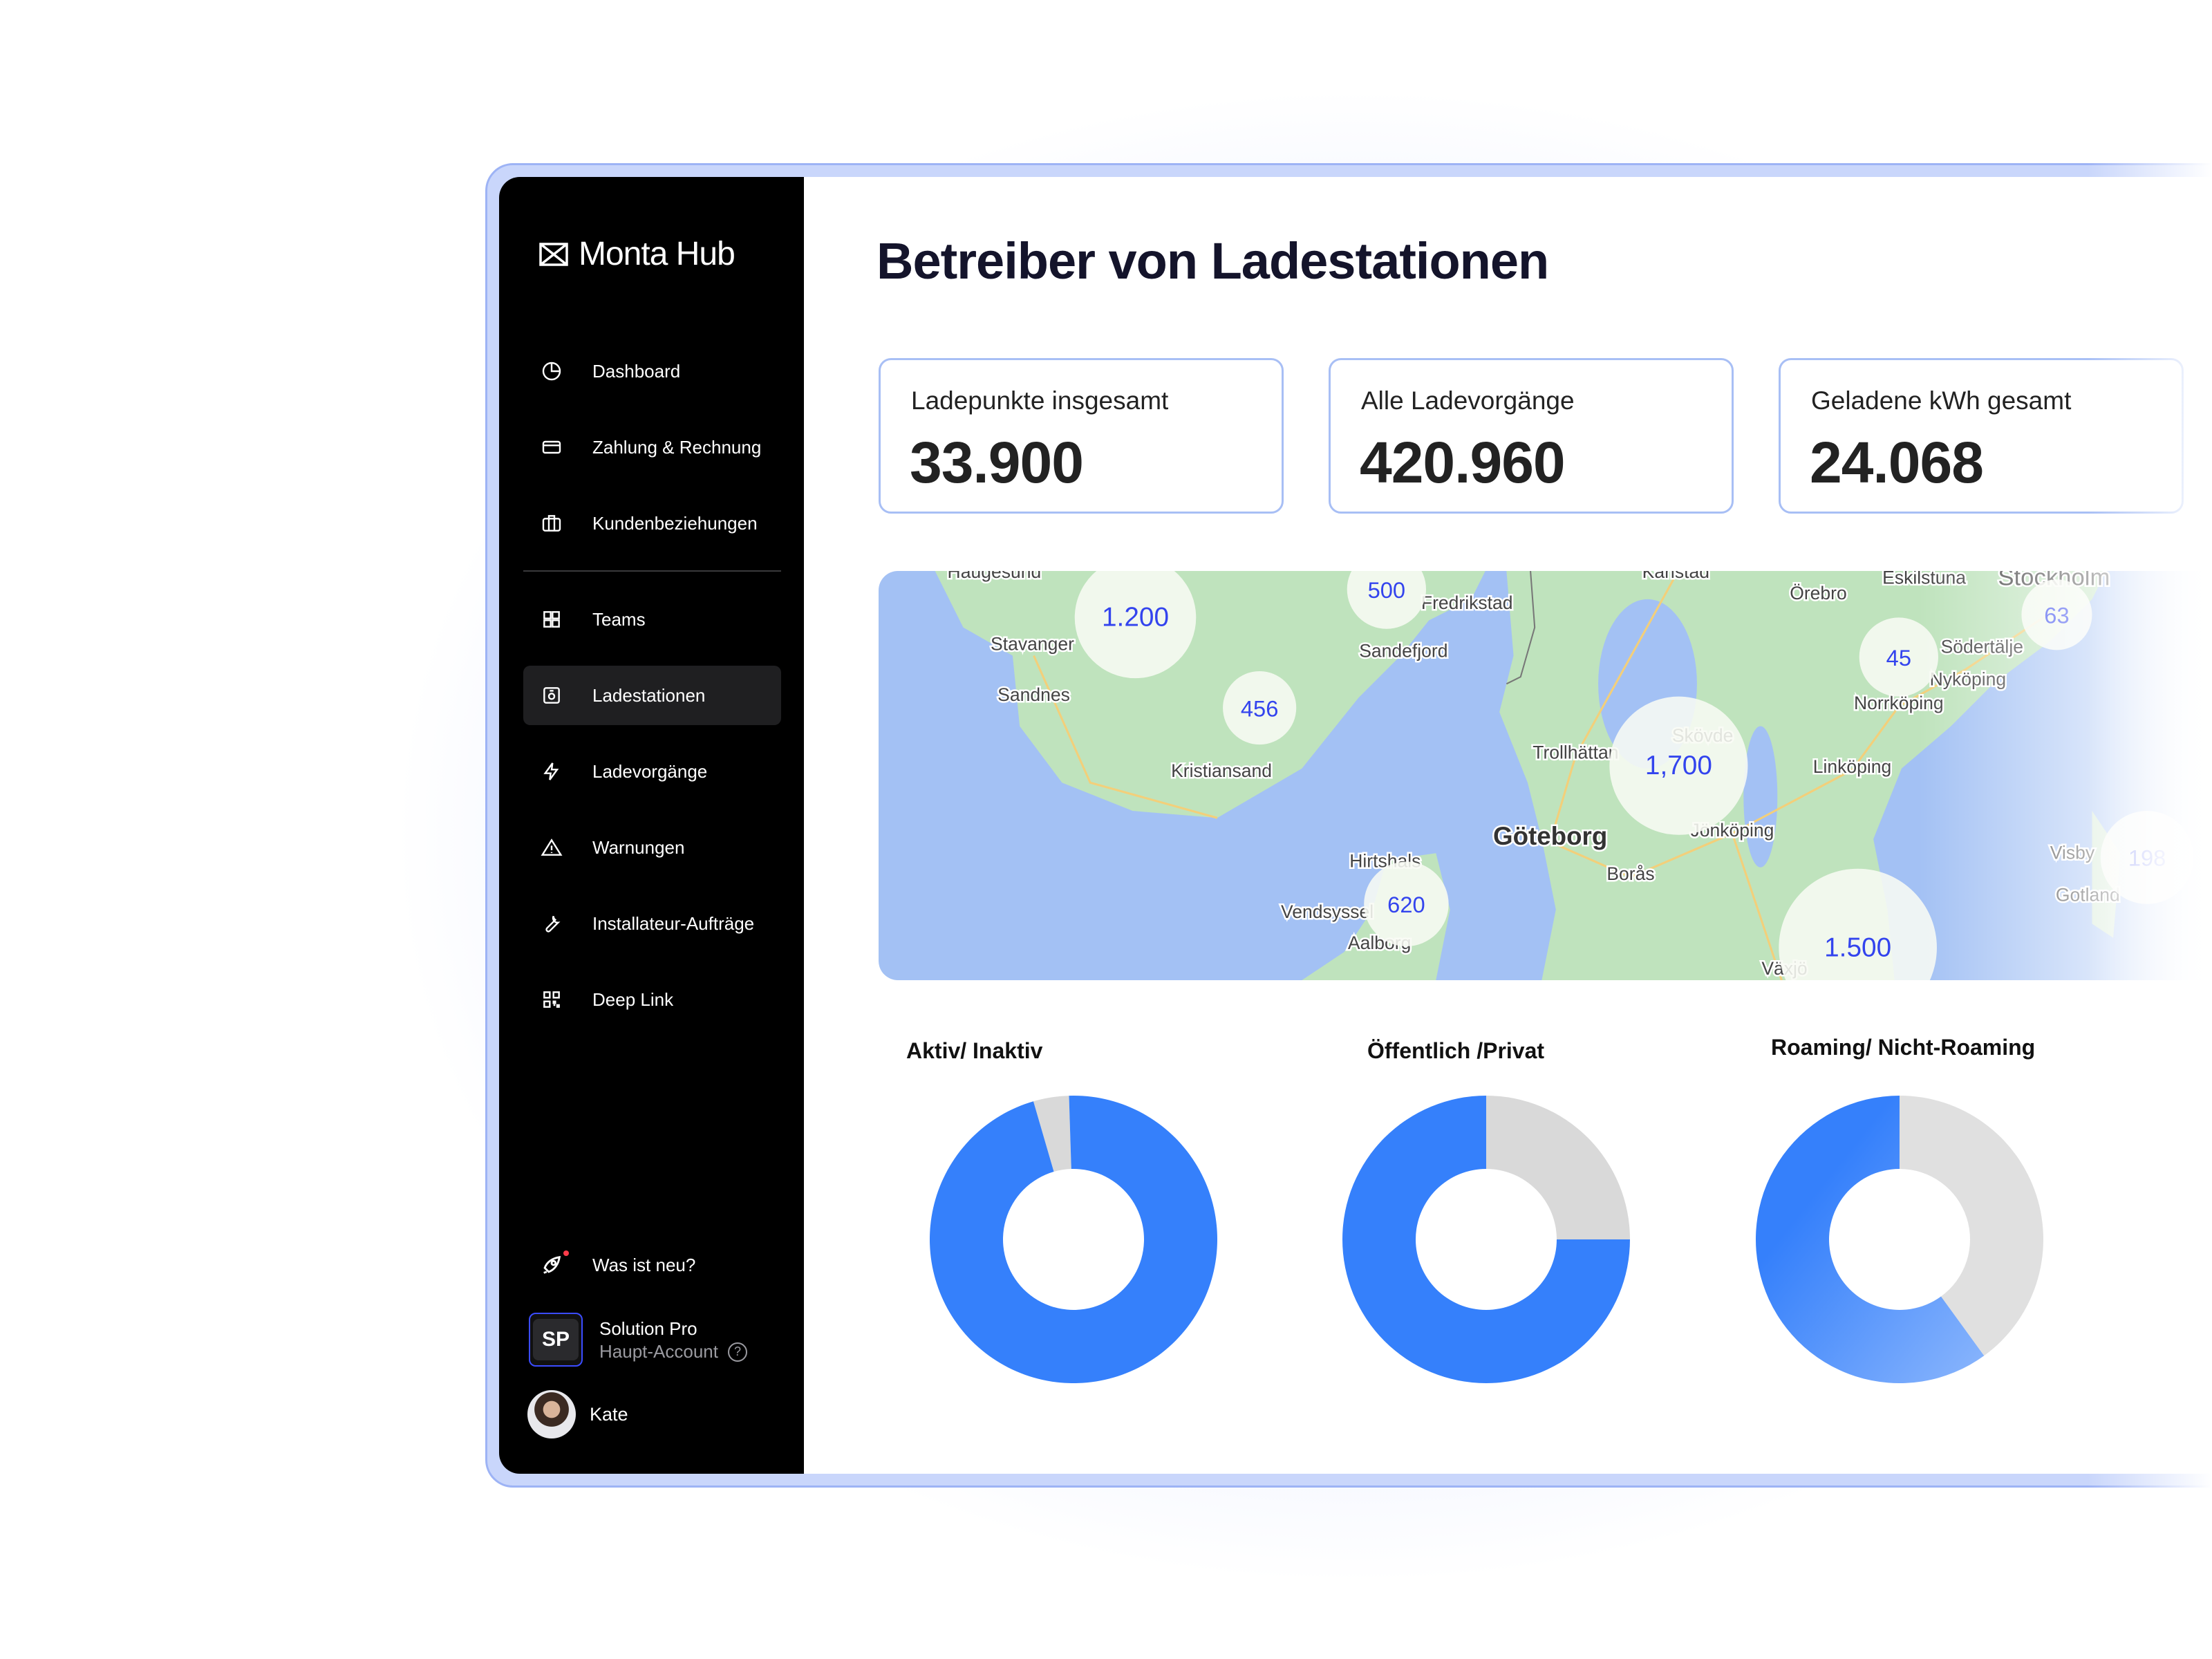  What do you see at coordinates (554, 254) in the screenshot?
I see `monta-logo-icon` at bounding box center [554, 254].